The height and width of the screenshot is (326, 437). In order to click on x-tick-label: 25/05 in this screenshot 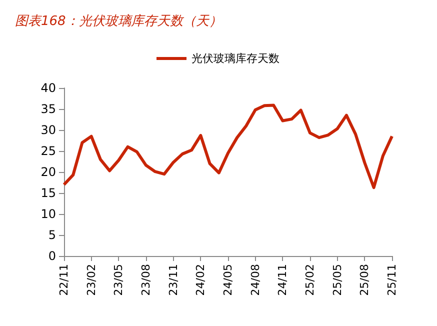, I will do `click(337, 280)`.